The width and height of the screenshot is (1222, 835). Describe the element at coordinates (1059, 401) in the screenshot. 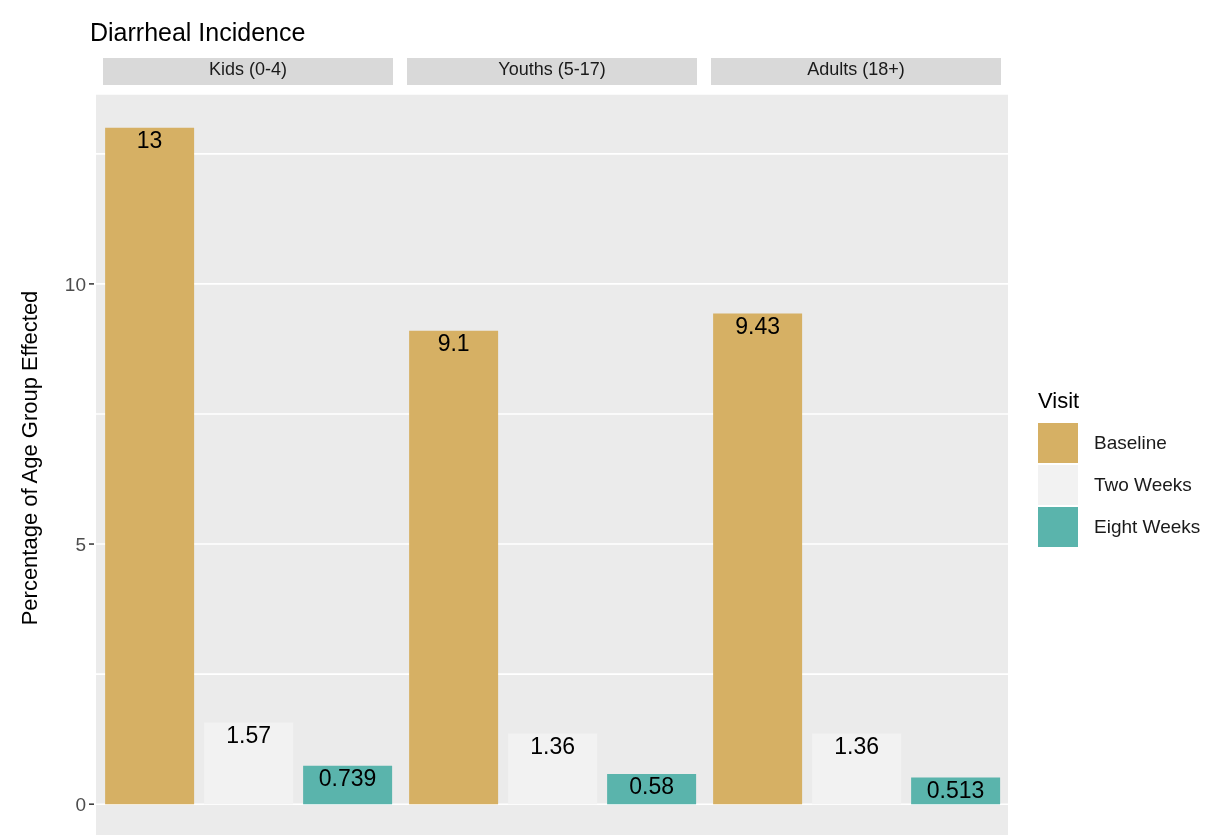

I see `legend-title: Visit` at that location.